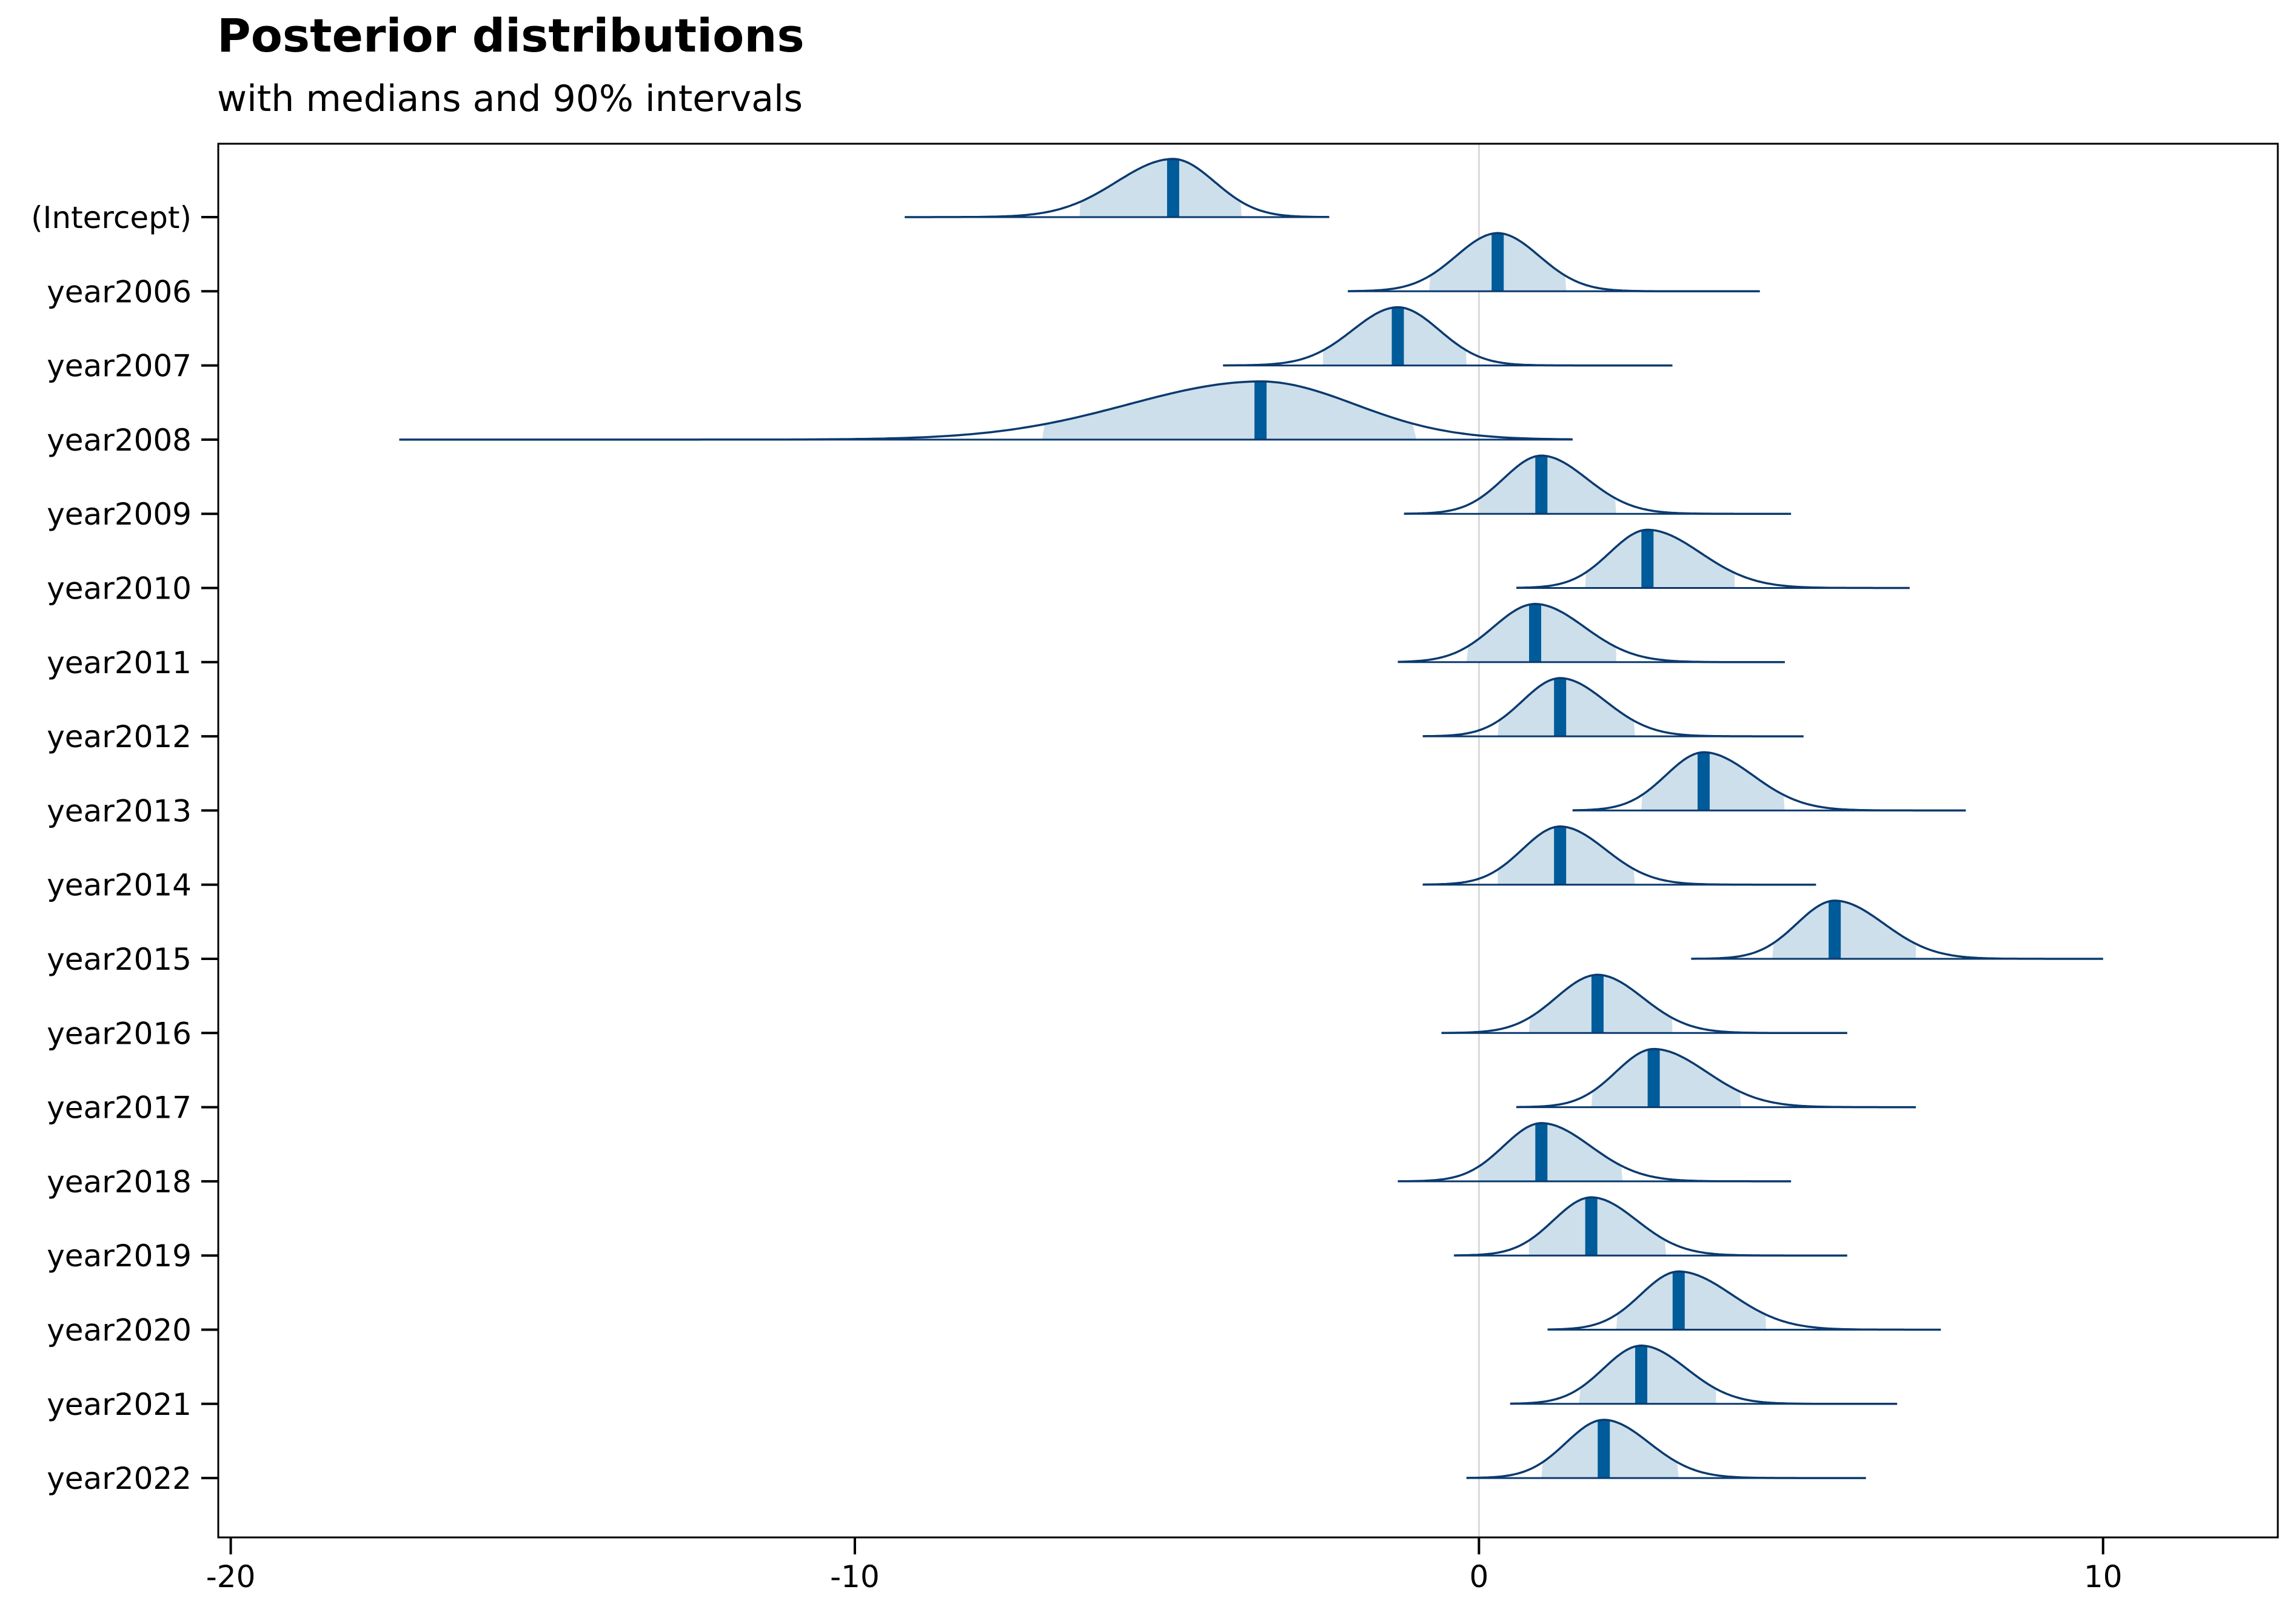  What do you see at coordinates (119, 1108) in the screenshot?
I see `y-tick-label: year2017` at bounding box center [119, 1108].